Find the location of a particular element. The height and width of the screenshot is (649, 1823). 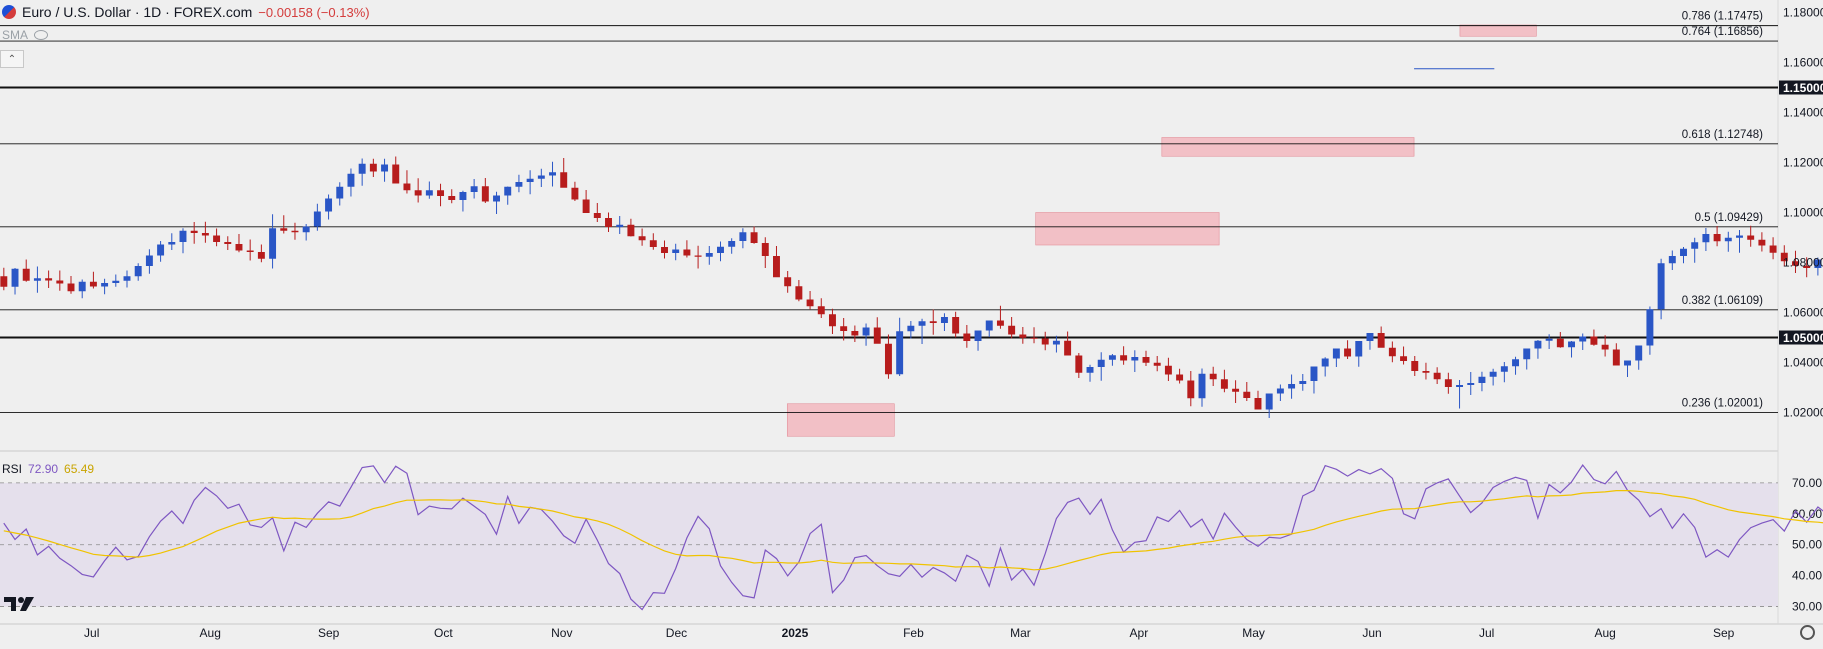

time-axis-tick: Jul is located at coordinates (91, 633).